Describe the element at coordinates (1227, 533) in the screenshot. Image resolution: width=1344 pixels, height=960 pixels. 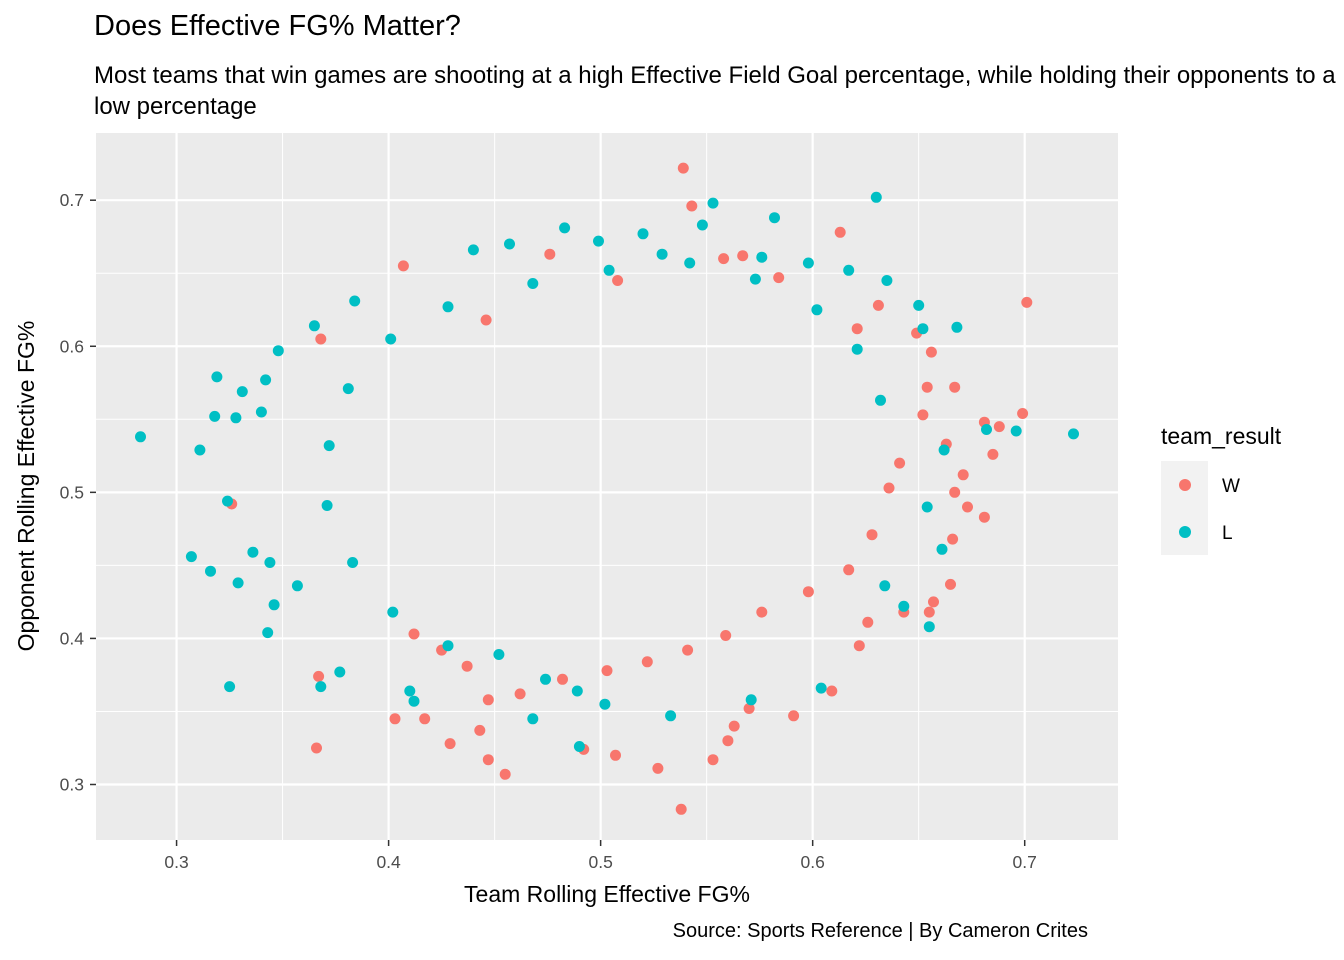
I see `legend-label-l: L` at that location.